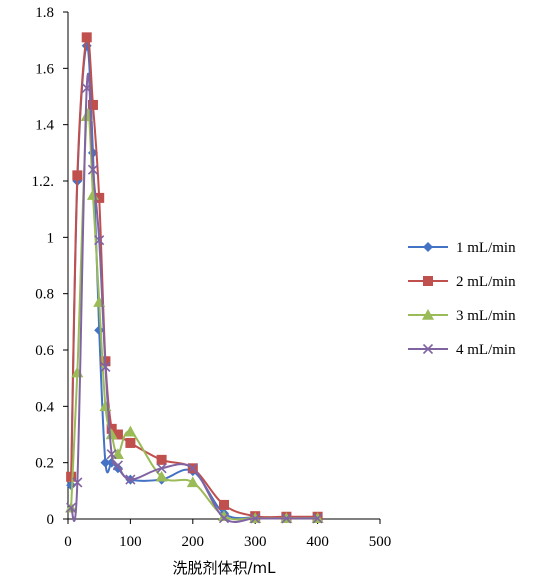 The height and width of the screenshot is (582, 538). I want to click on x-tick-label: 400, so click(317, 542).